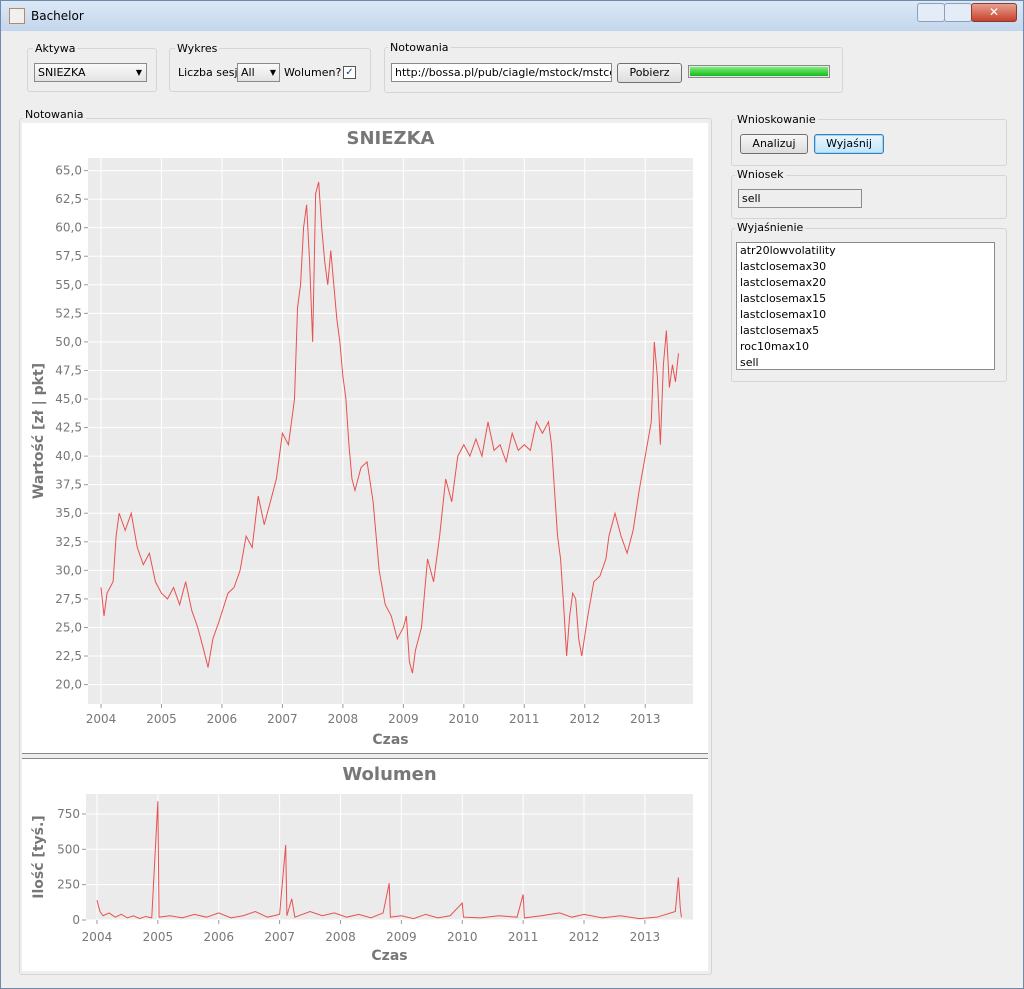  What do you see at coordinates (760, 174) in the screenshot?
I see `group-label: Wniosek` at bounding box center [760, 174].